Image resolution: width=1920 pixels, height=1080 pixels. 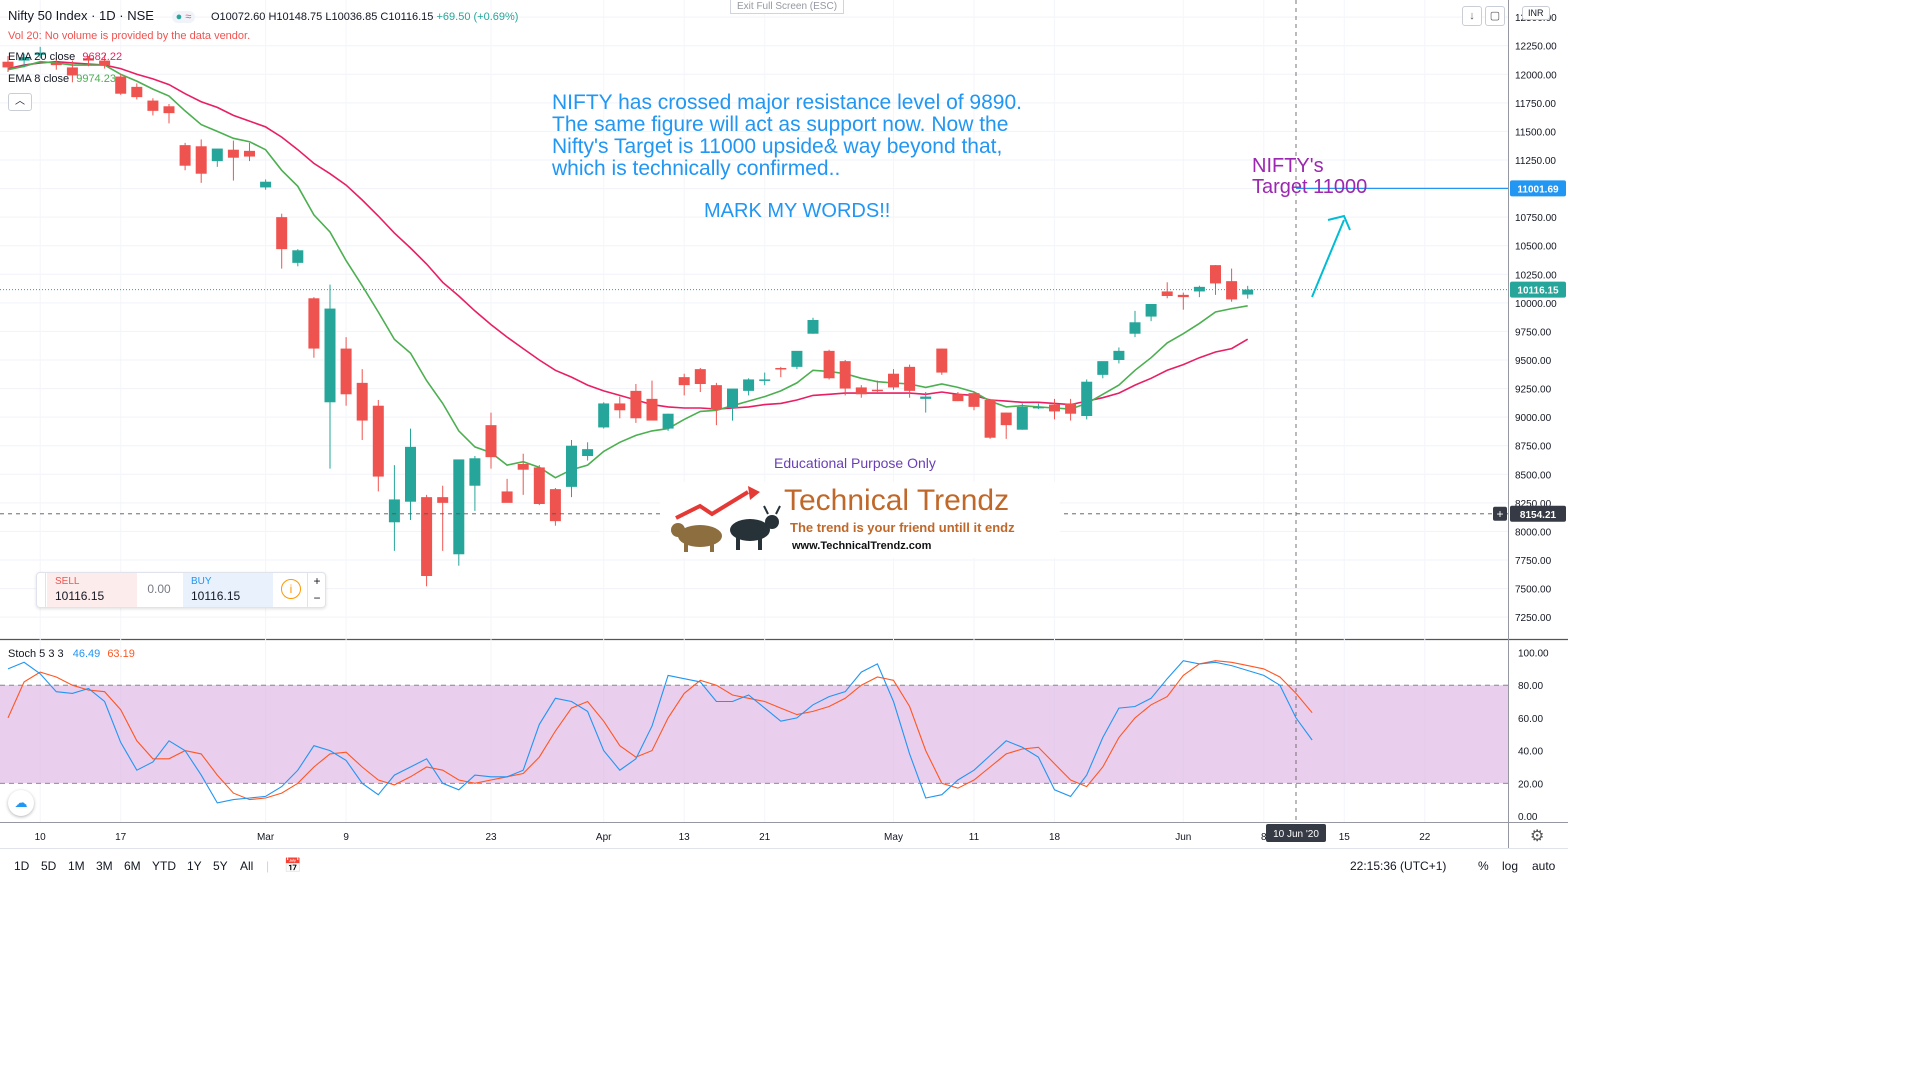 What do you see at coordinates (21, 803) in the screenshot?
I see `tradingview-logo-icon: ☁` at bounding box center [21, 803].